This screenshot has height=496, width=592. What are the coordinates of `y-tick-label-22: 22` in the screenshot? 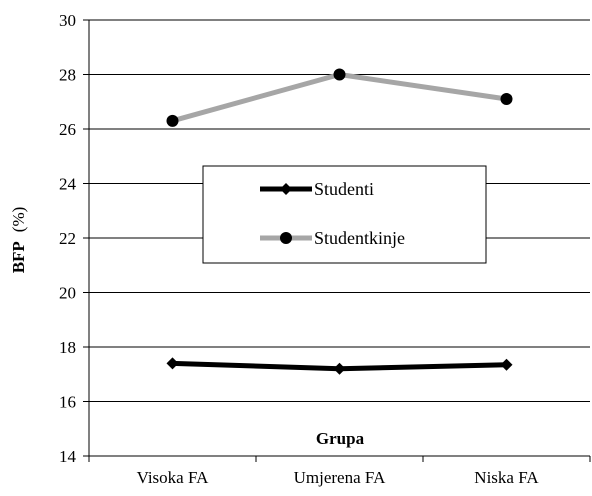 It's located at (67, 238).